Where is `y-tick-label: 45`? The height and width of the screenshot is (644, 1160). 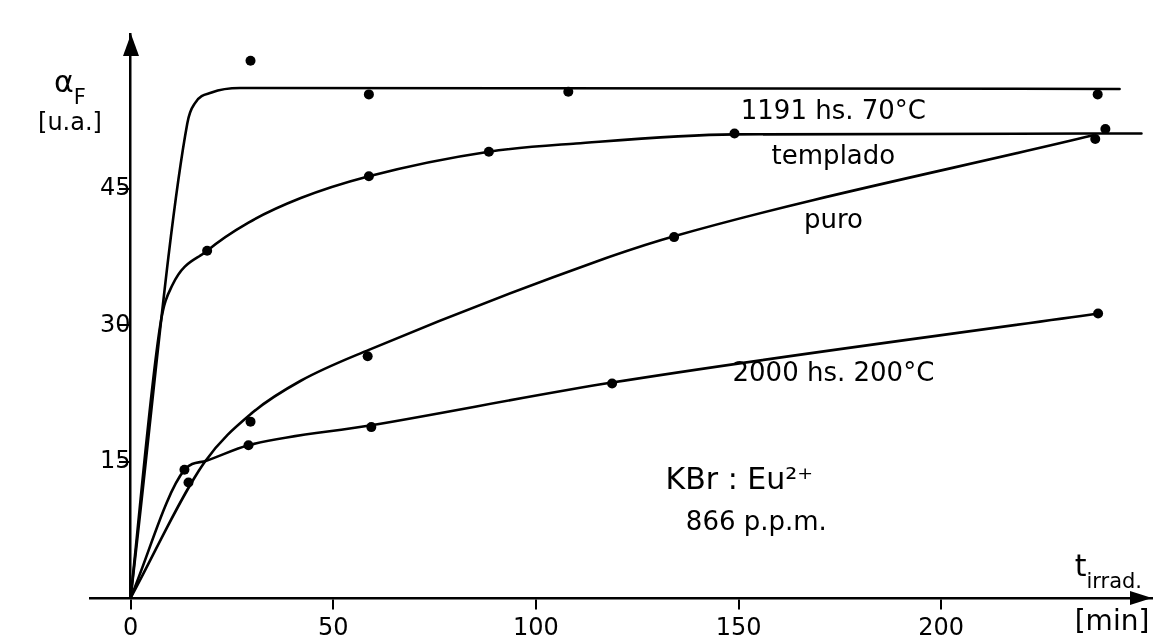
y-tick-label: 45 is located at coordinates (115, 187).